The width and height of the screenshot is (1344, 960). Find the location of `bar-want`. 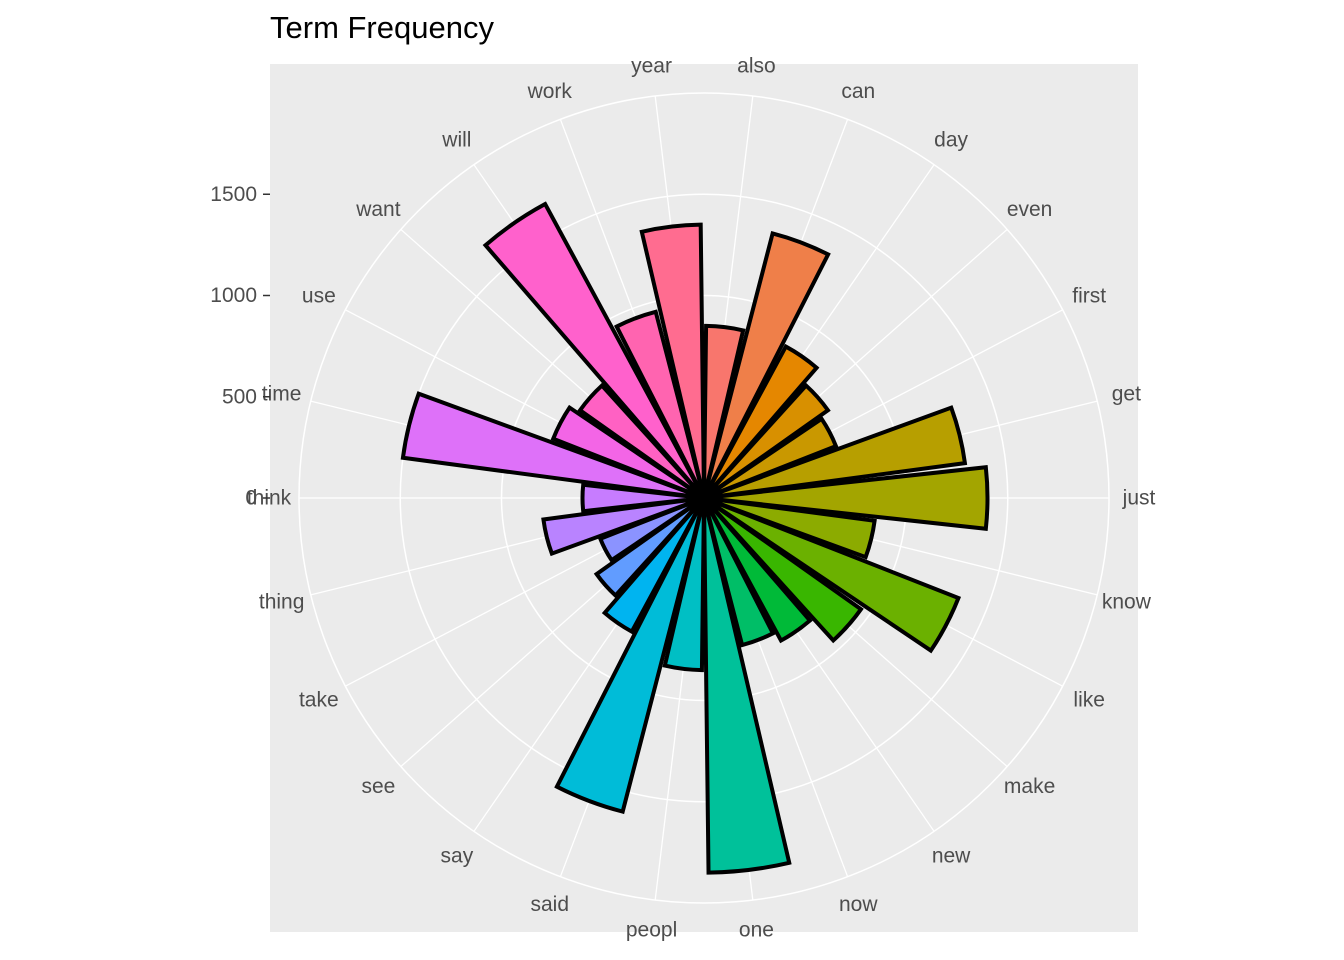

bar-want is located at coordinates (641, 441).